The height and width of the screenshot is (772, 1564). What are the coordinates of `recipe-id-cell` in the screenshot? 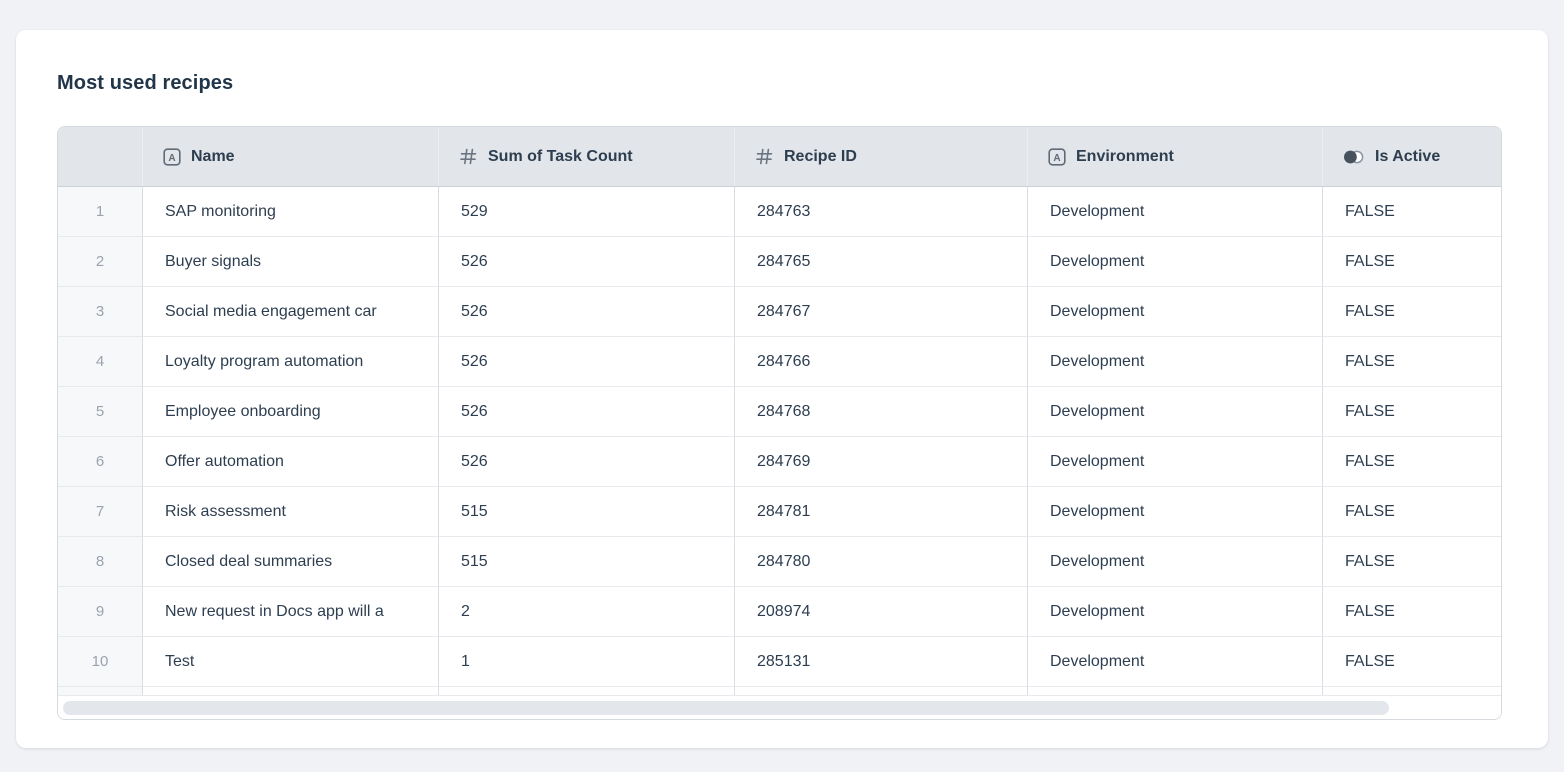 It's located at (881, 691).